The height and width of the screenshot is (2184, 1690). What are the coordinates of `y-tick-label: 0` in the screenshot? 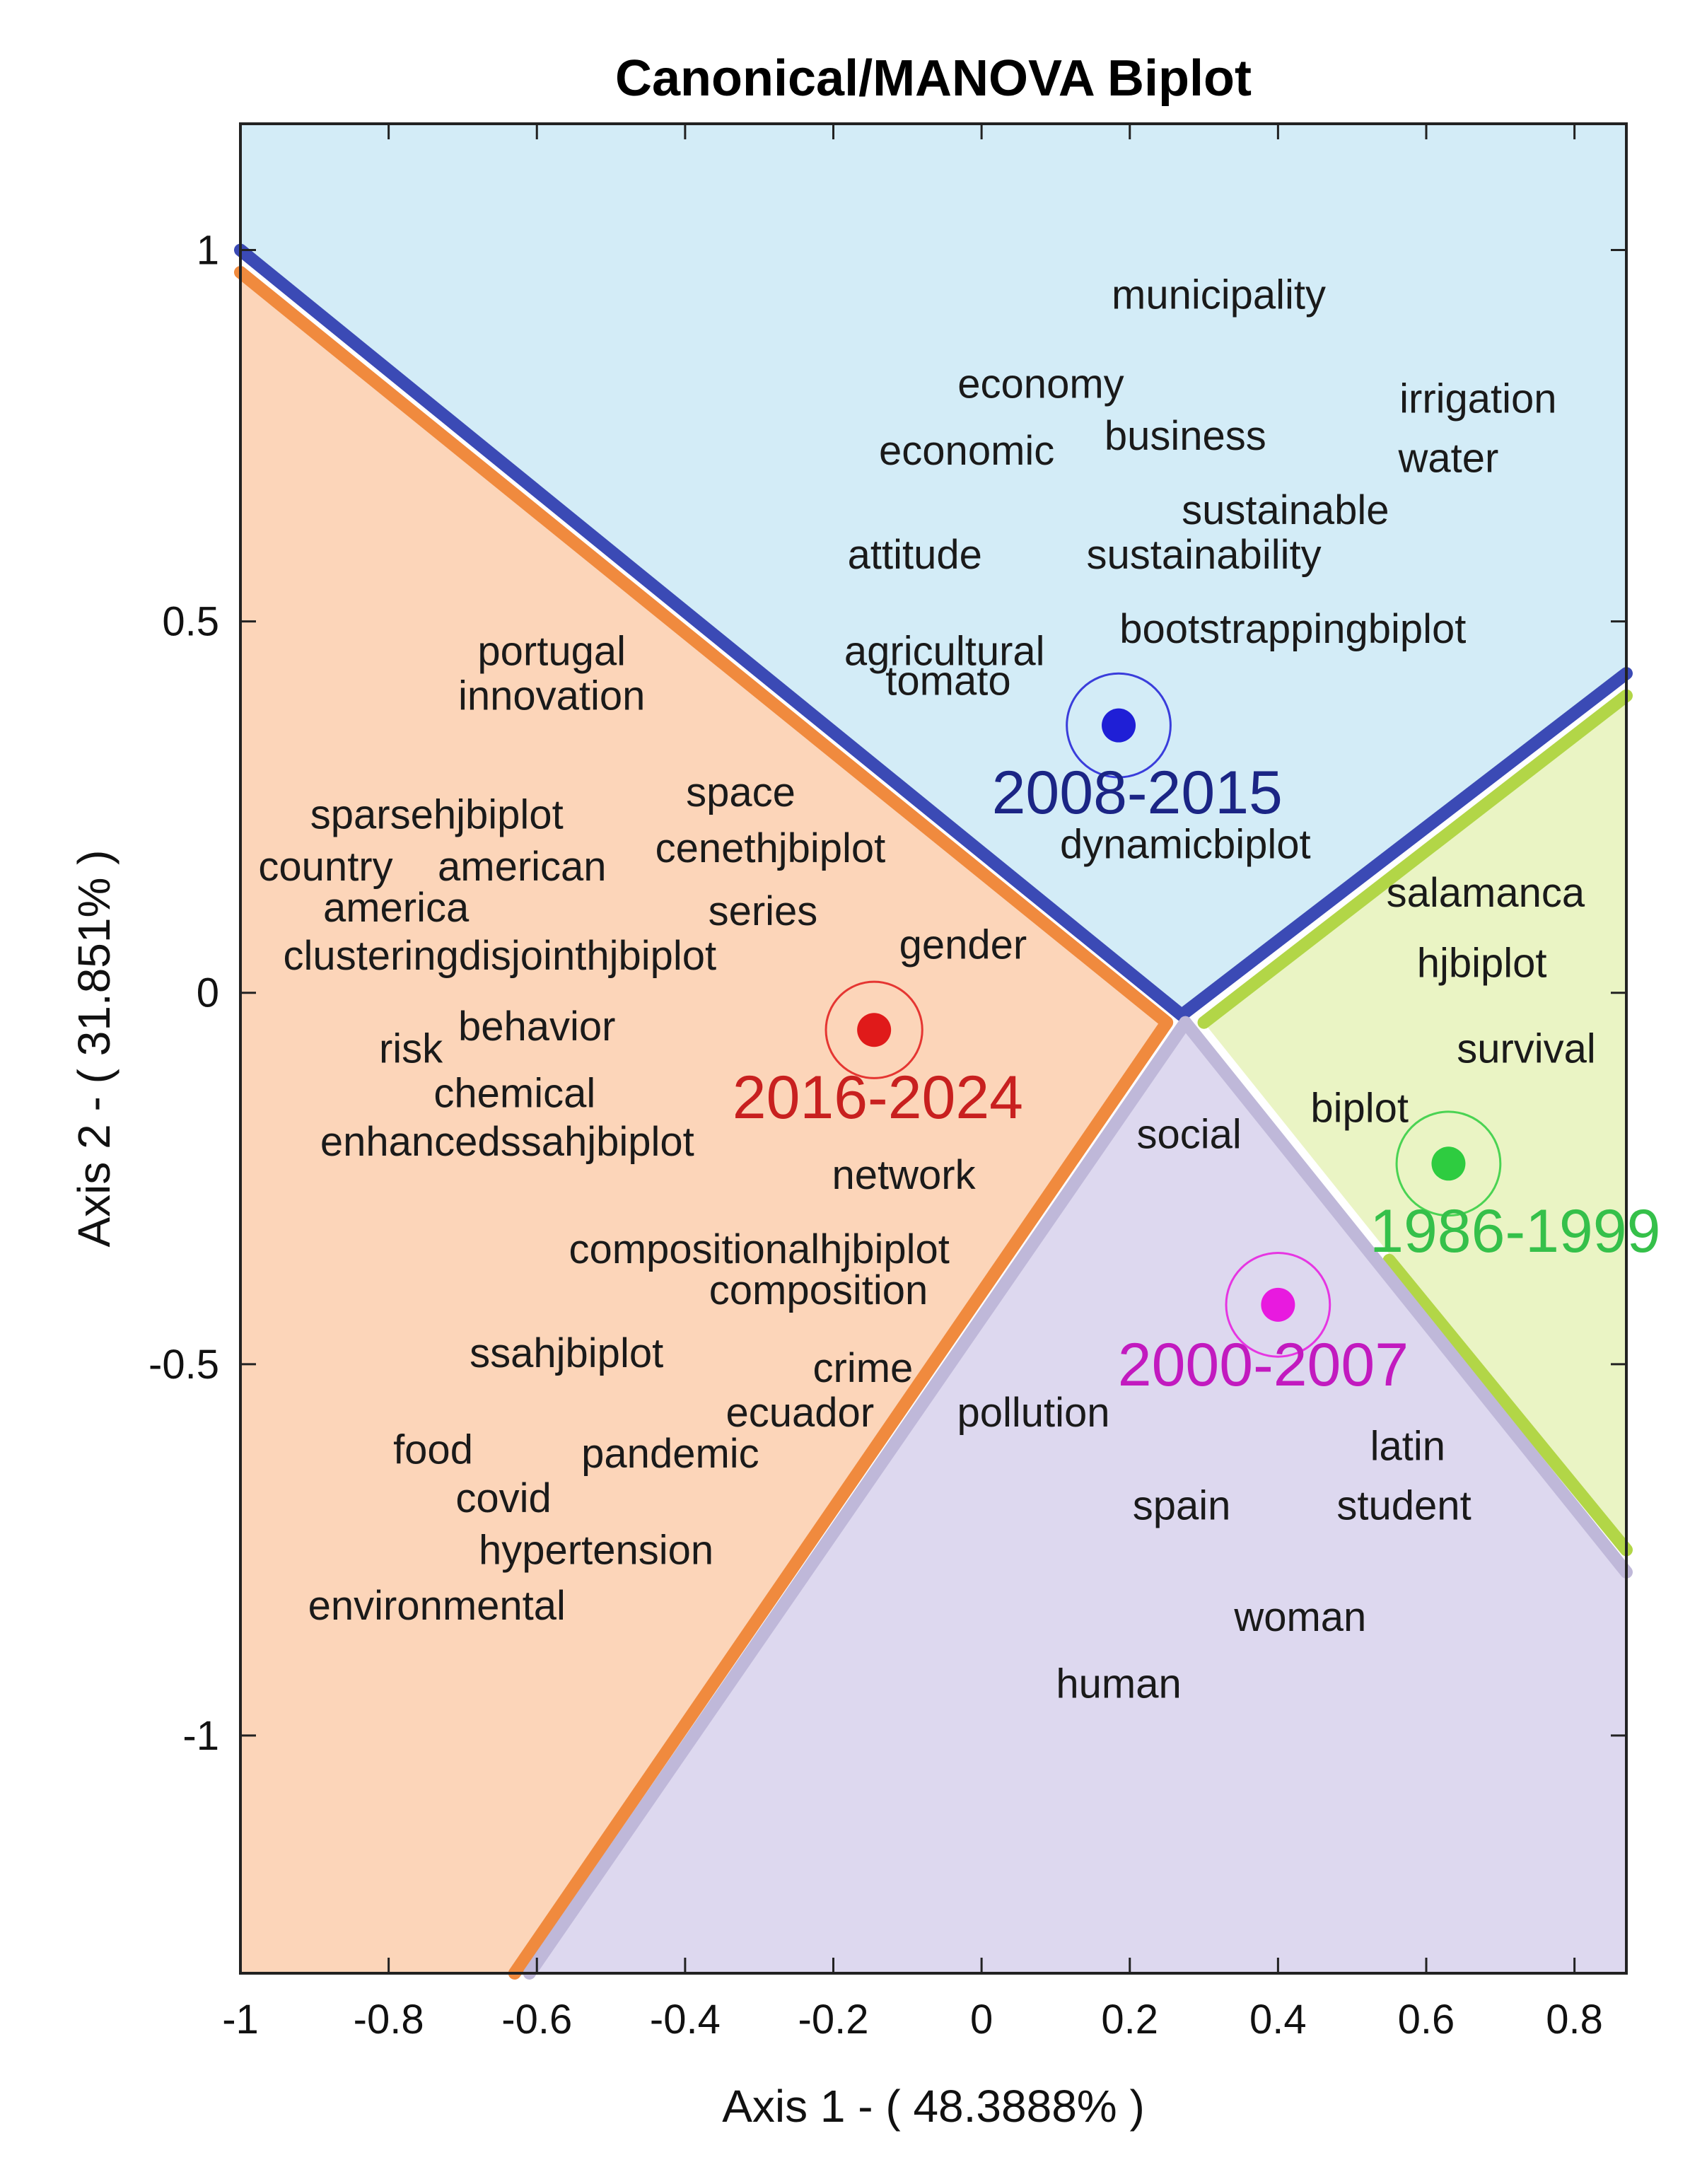 It's located at (208, 993).